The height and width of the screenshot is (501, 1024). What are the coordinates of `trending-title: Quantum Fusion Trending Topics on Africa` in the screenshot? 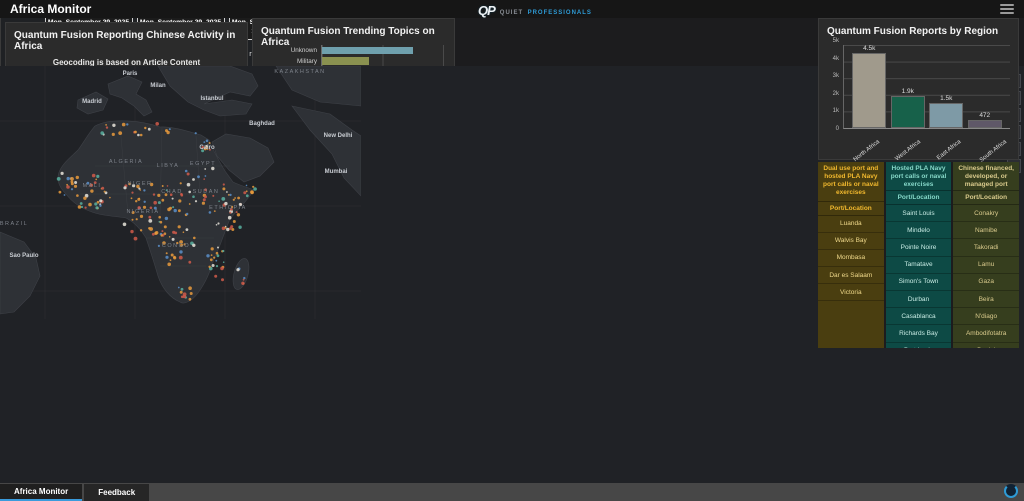 It's located at (348, 37).